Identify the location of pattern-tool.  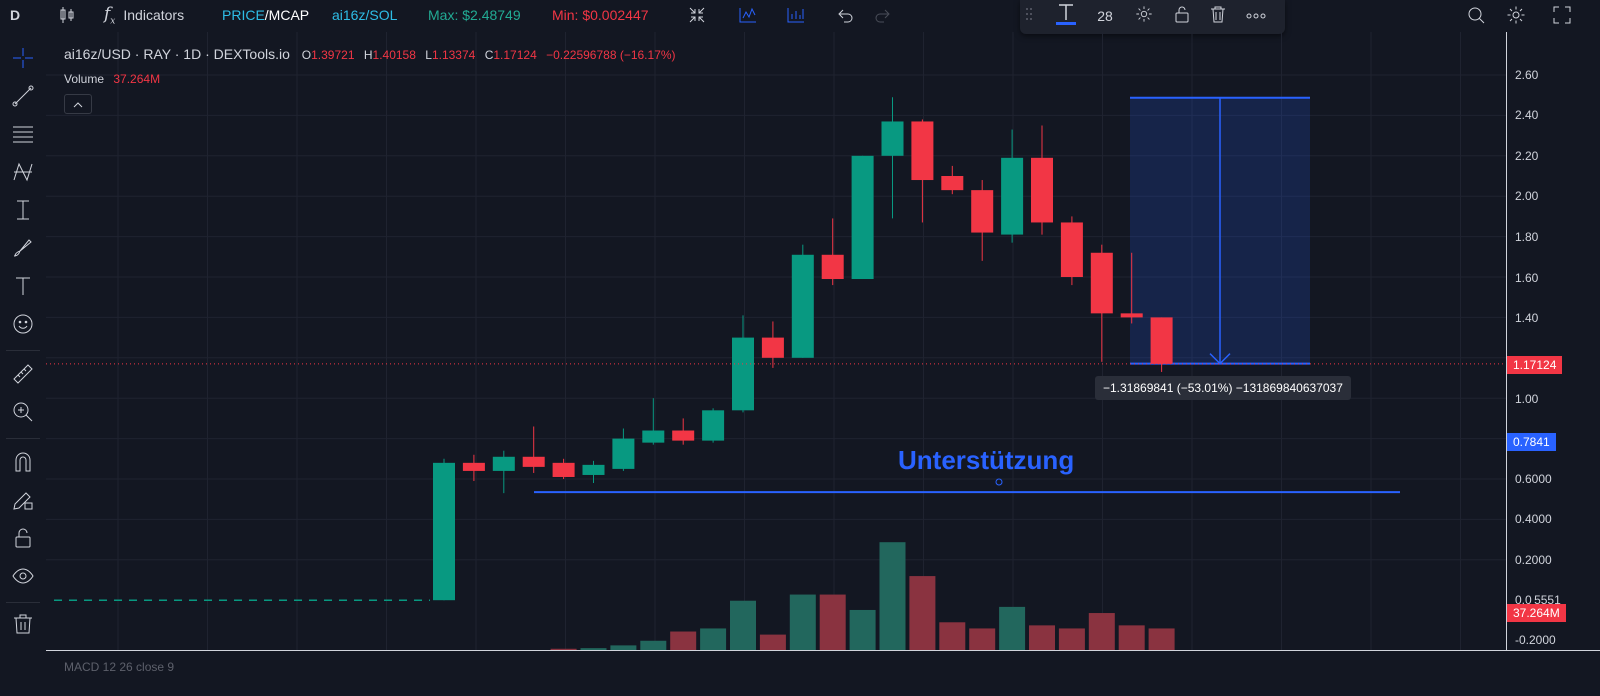
(23, 174).